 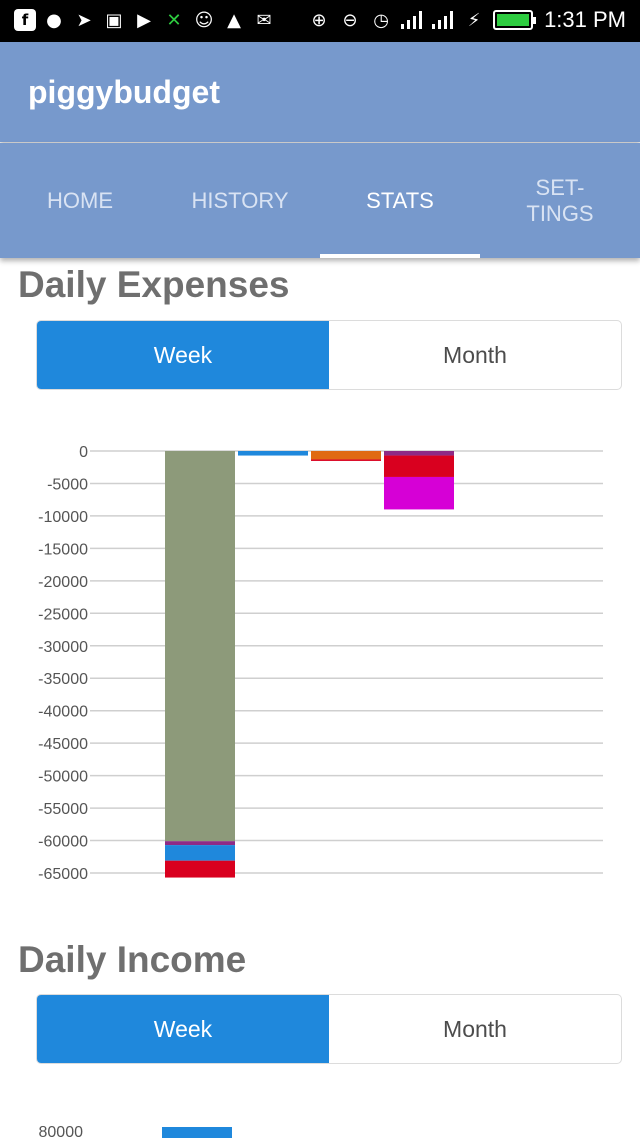 I want to click on income-bar, so click(x=197, y=1132).